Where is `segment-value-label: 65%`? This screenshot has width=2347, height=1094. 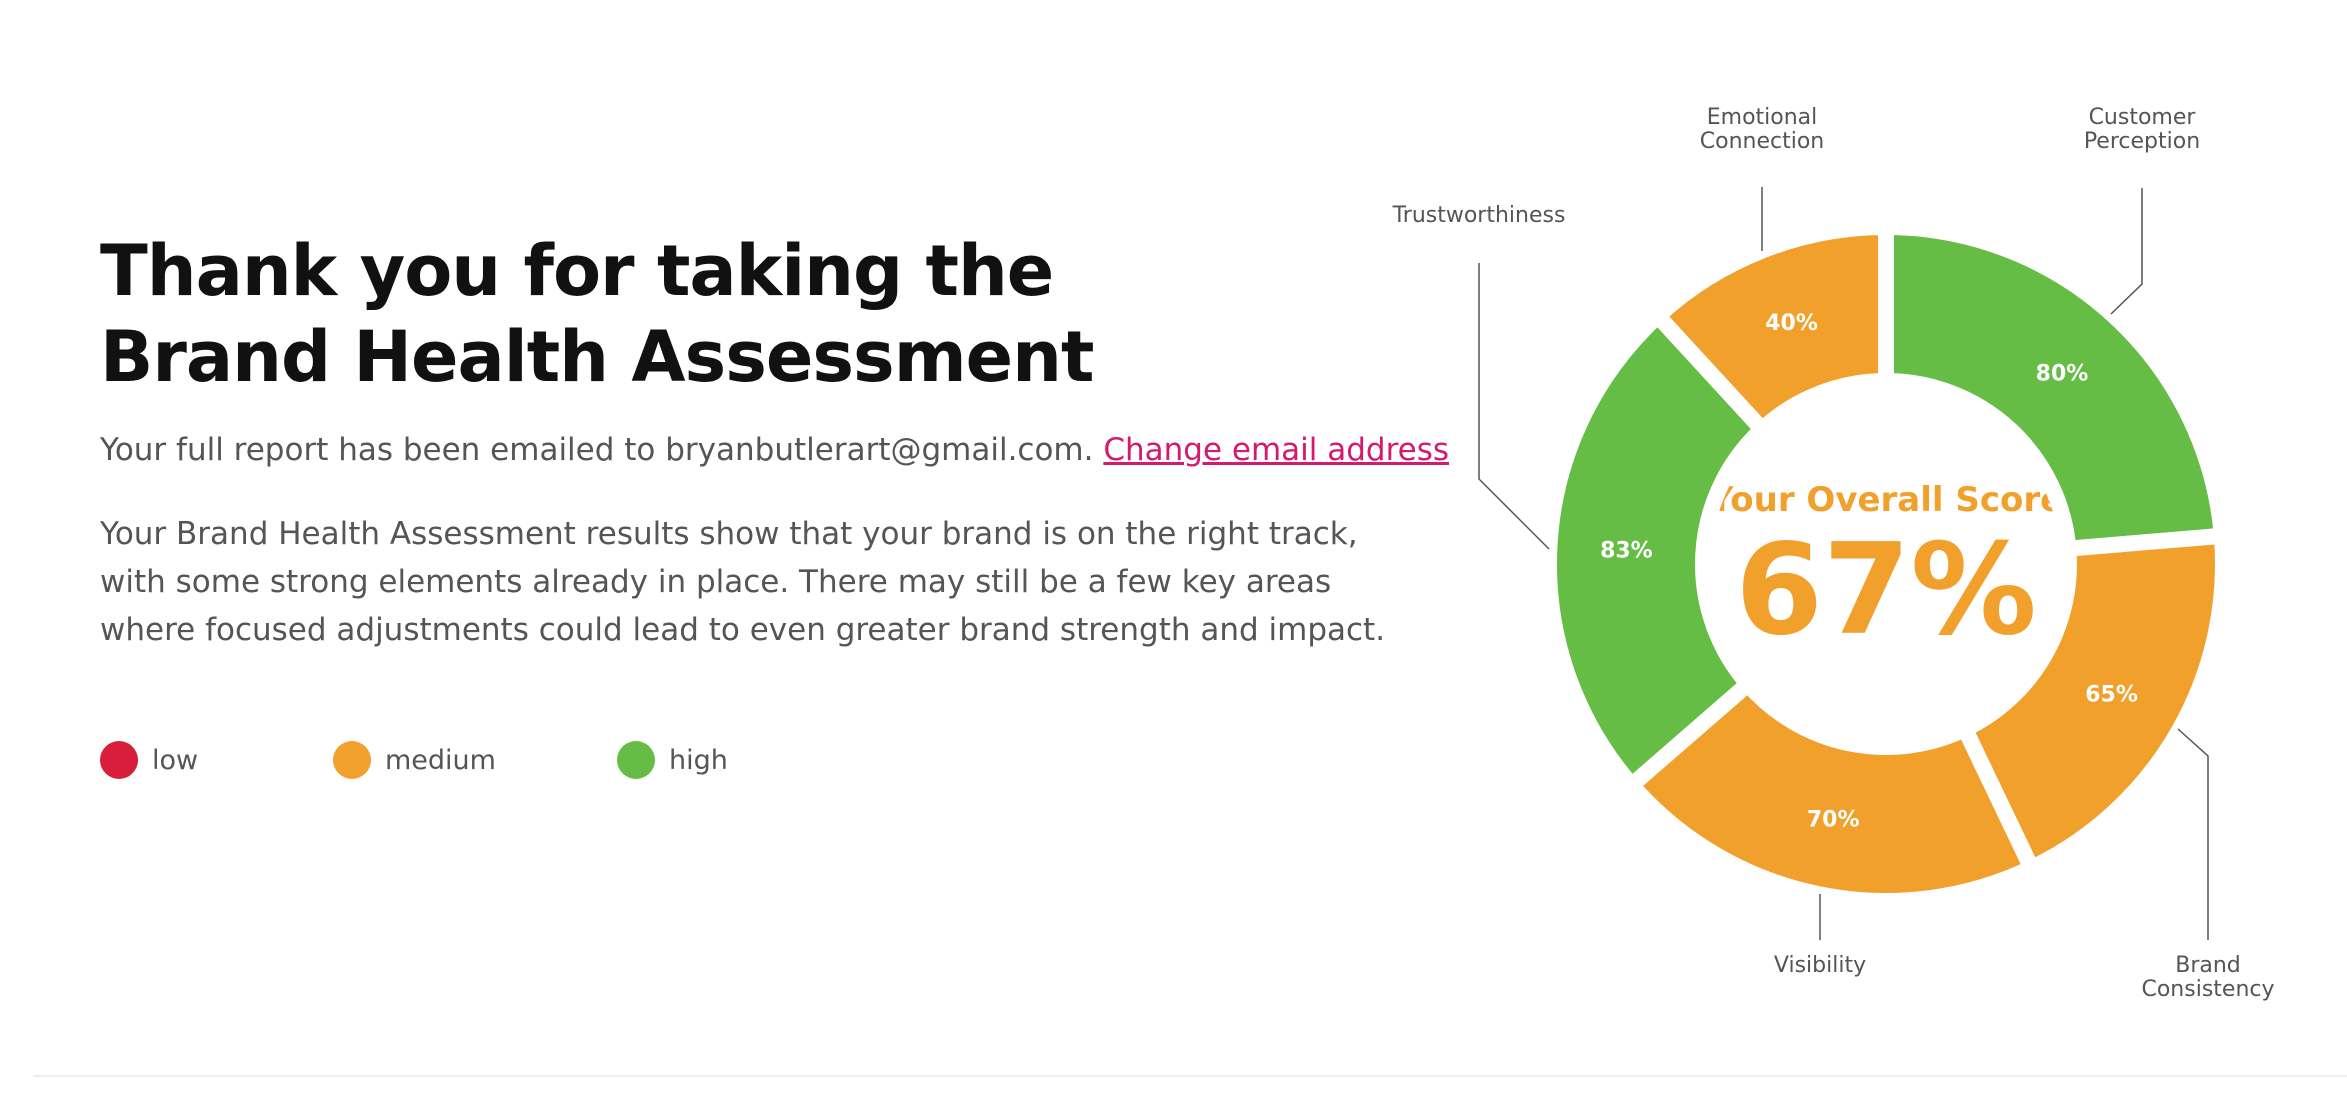
segment-value-label: 65% is located at coordinates (2111, 694).